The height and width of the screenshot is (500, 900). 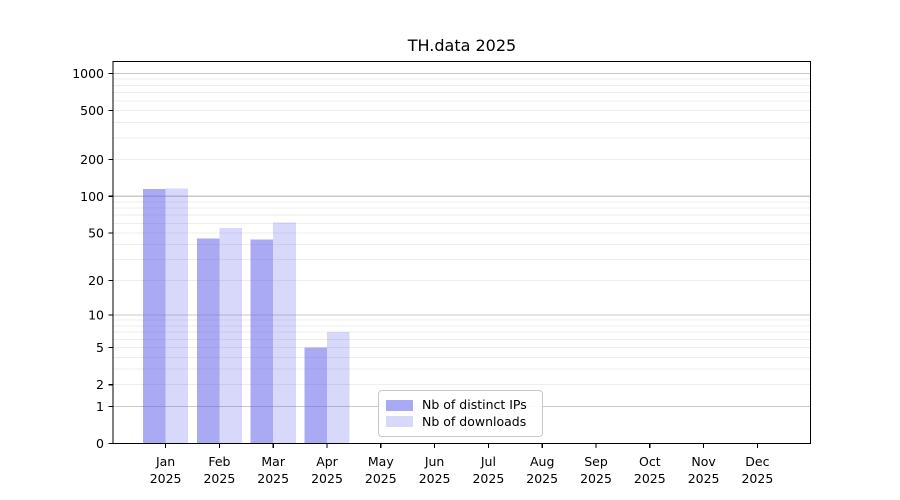 What do you see at coordinates (488, 470) in the screenshot?
I see `x-tick-label-jul: Jul 2025` at bounding box center [488, 470].